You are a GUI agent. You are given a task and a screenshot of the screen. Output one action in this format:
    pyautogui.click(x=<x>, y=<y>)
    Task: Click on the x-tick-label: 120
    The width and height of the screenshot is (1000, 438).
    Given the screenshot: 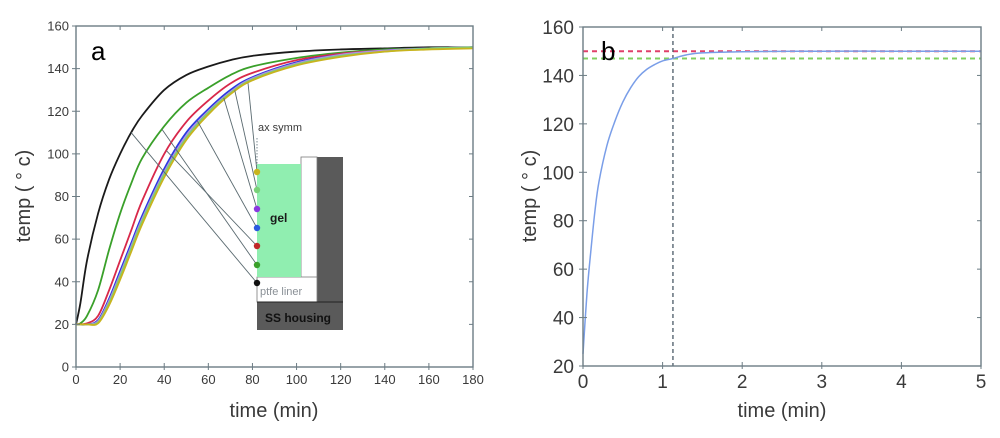 What is the action you would take?
    pyautogui.click(x=341, y=379)
    